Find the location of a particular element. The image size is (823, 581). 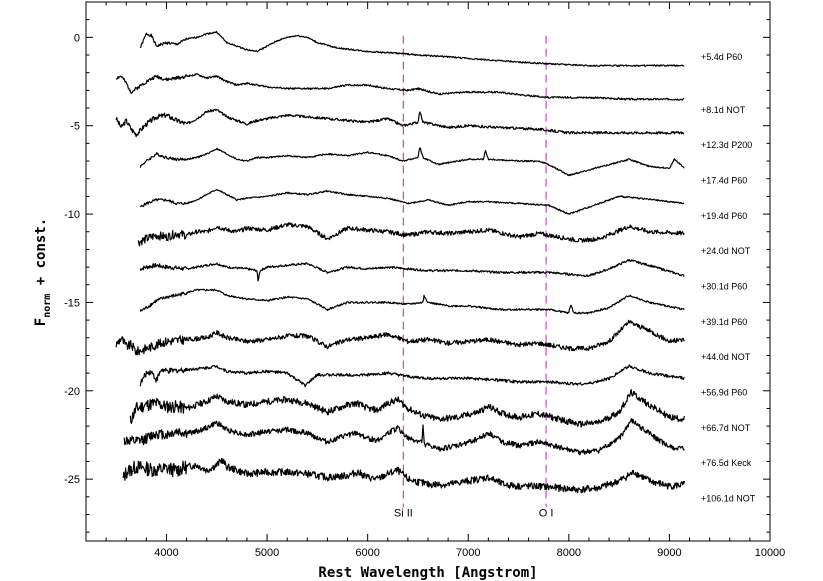

epoch-label-2: +12.3d P200 is located at coordinates (726, 145).